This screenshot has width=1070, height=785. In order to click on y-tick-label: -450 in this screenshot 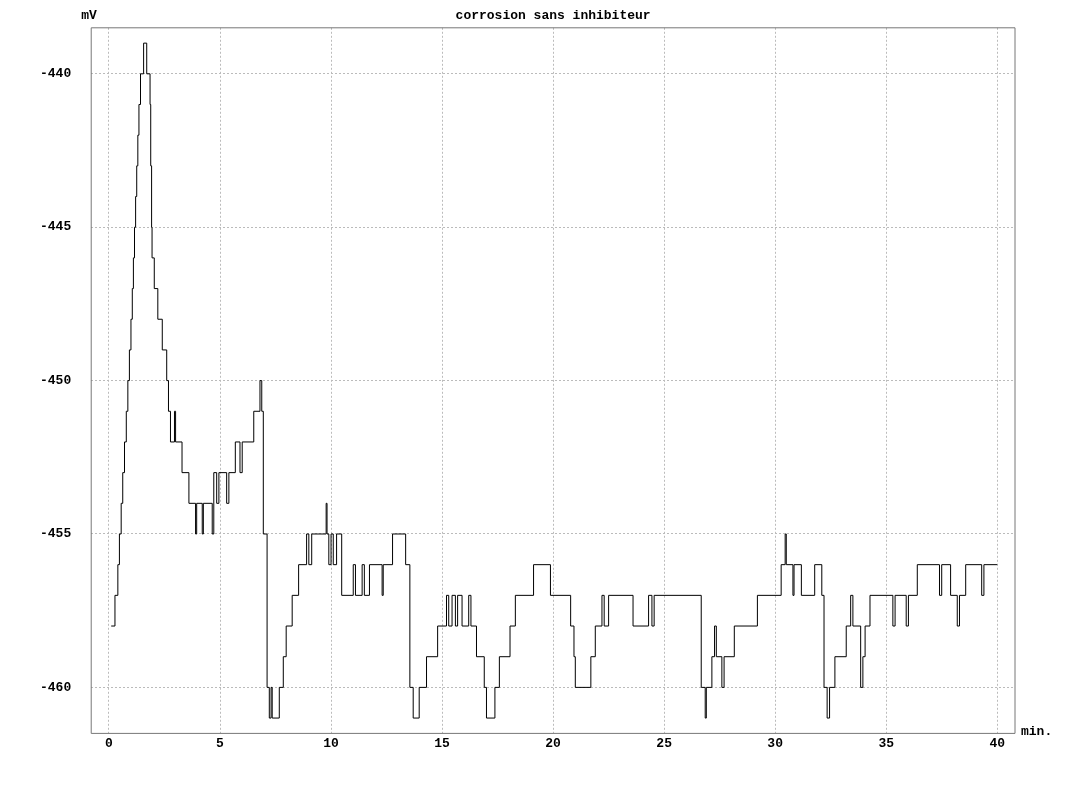, I will do `click(55, 380)`.